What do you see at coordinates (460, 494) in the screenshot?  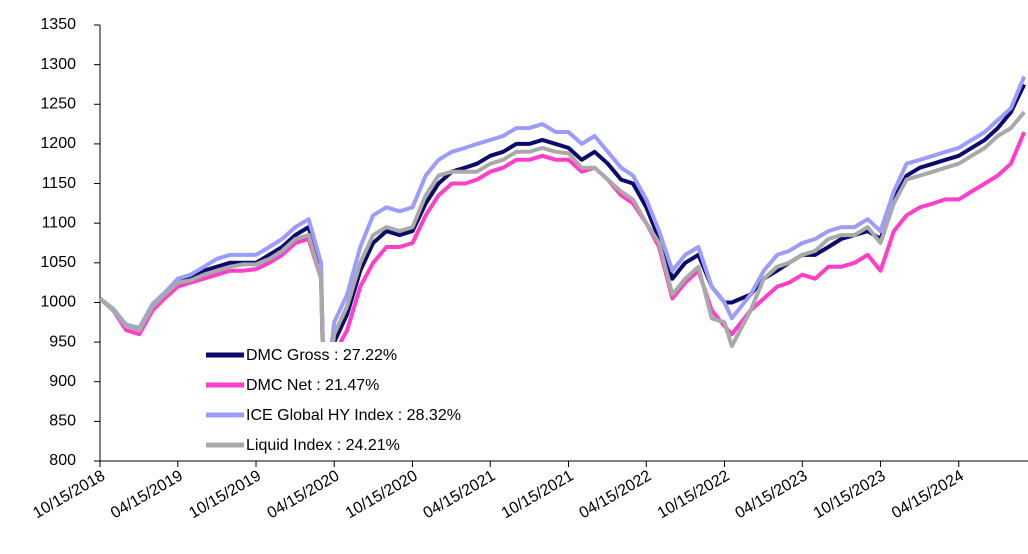 I see `x-tick-label: 04/15/2021` at bounding box center [460, 494].